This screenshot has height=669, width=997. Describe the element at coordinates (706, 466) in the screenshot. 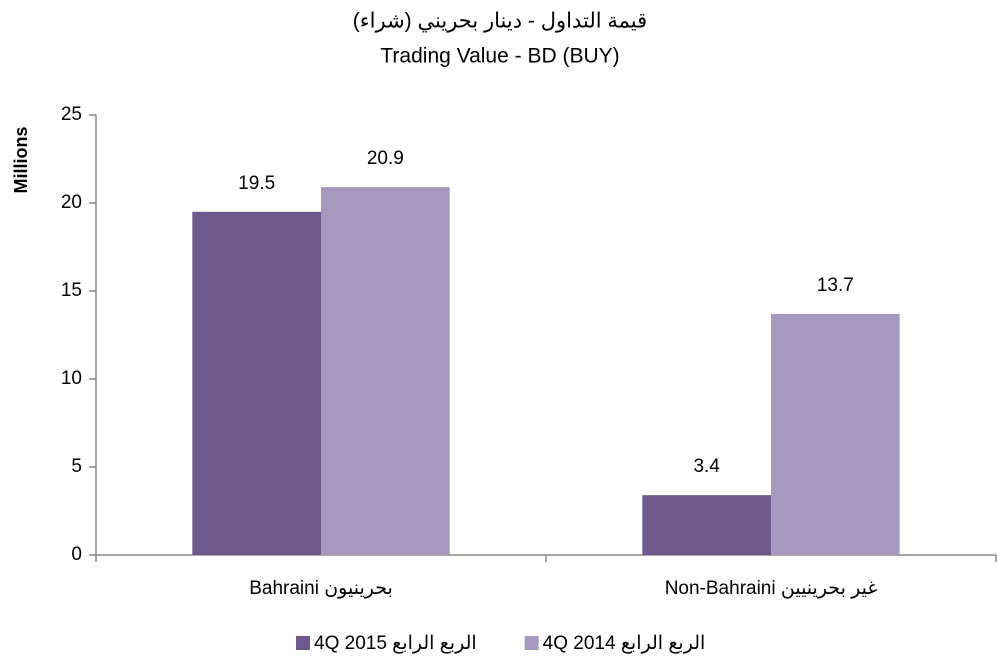

I see `data-label: 3.4` at that location.